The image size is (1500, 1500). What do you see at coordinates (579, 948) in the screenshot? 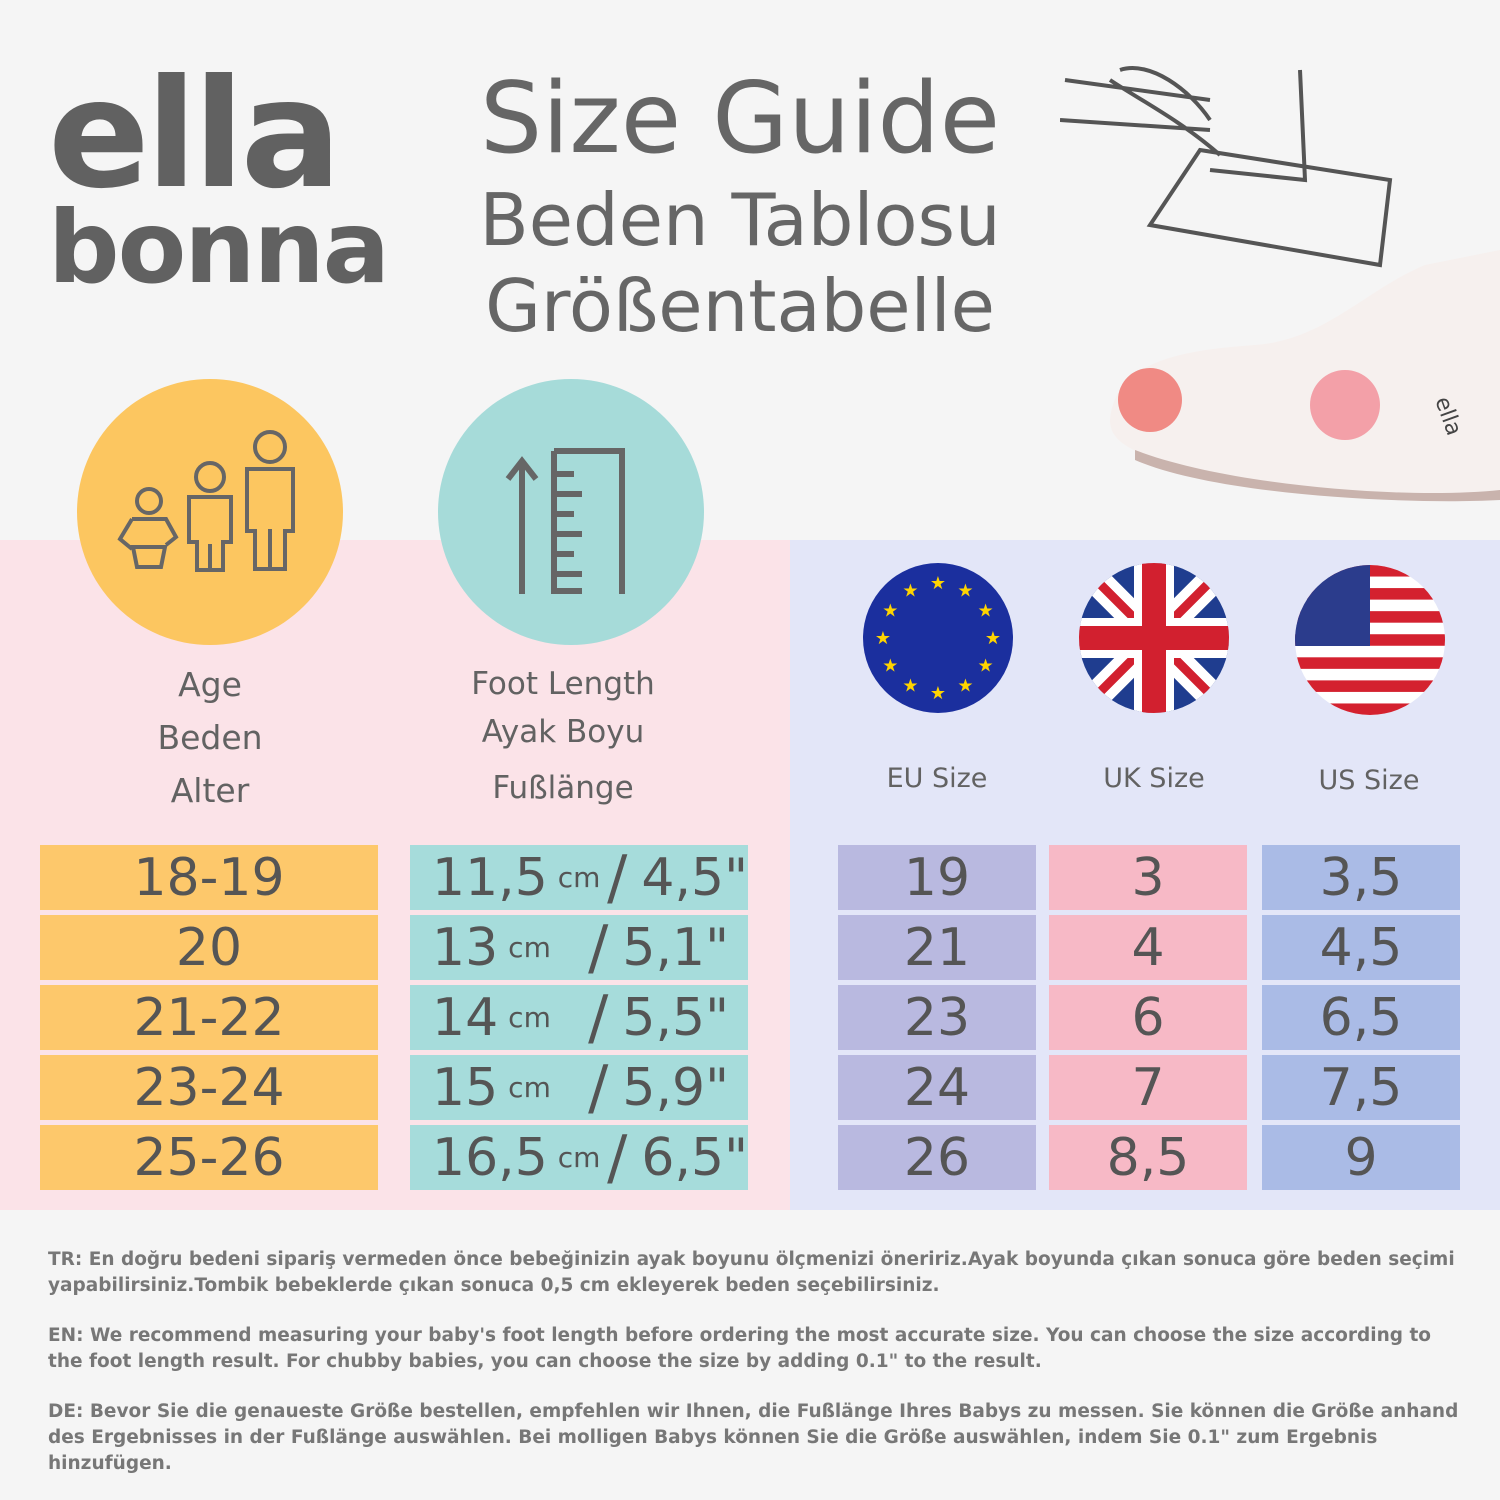
I see `foot-cell: 13 cm/5,1"` at bounding box center [579, 948].